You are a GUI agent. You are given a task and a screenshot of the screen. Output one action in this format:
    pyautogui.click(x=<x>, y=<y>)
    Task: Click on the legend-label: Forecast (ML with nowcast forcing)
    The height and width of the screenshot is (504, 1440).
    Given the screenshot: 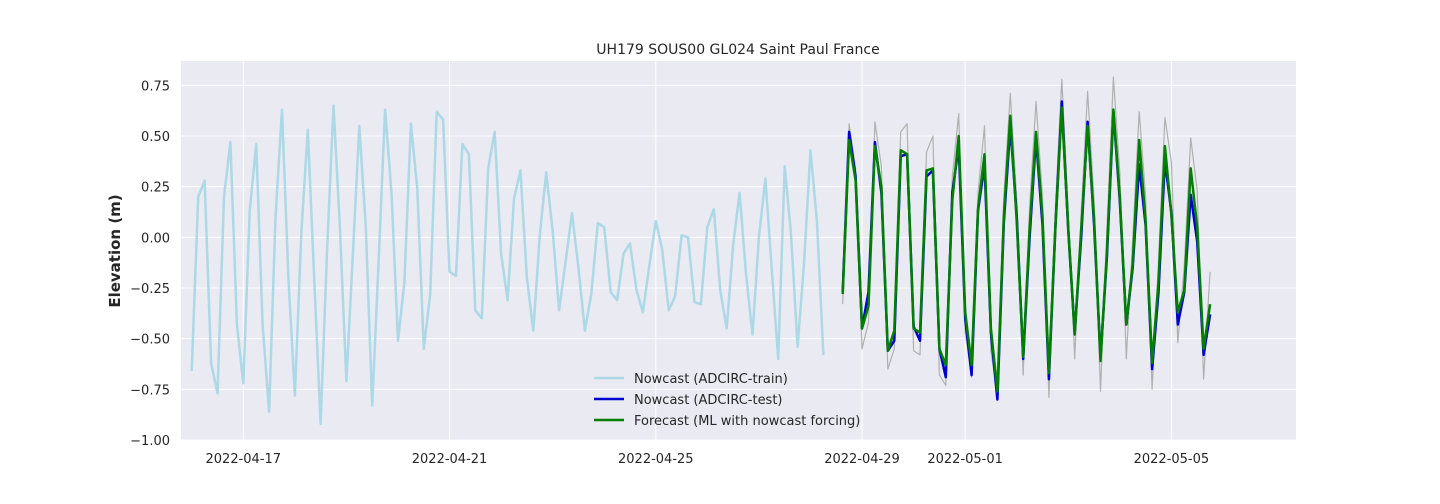 What is the action you would take?
    pyautogui.click(x=747, y=421)
    